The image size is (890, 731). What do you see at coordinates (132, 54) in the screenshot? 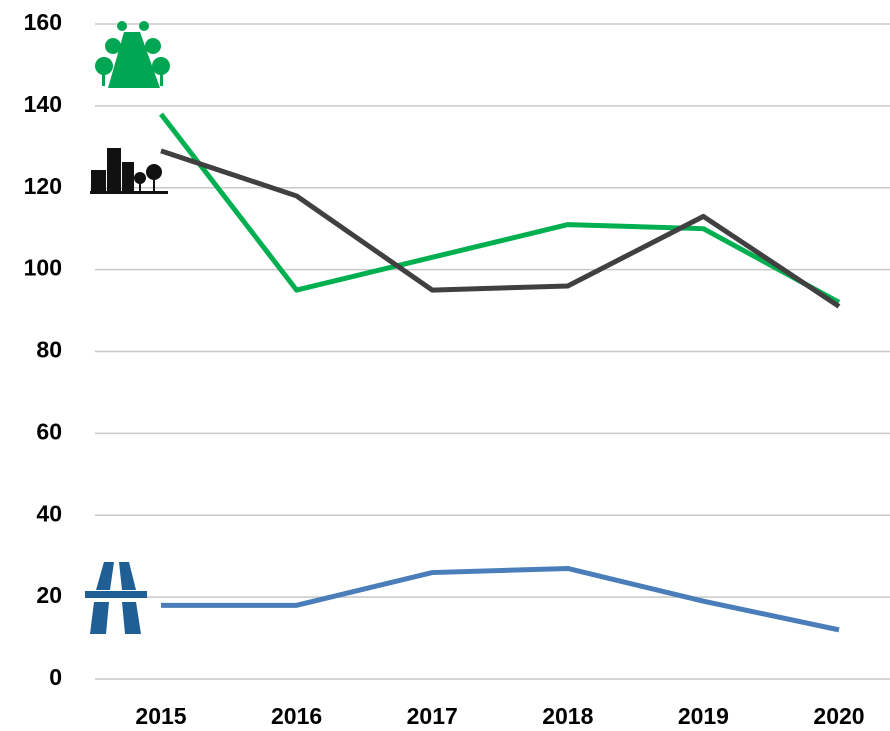
I see `park-icon` at bounding box center [132, 54].